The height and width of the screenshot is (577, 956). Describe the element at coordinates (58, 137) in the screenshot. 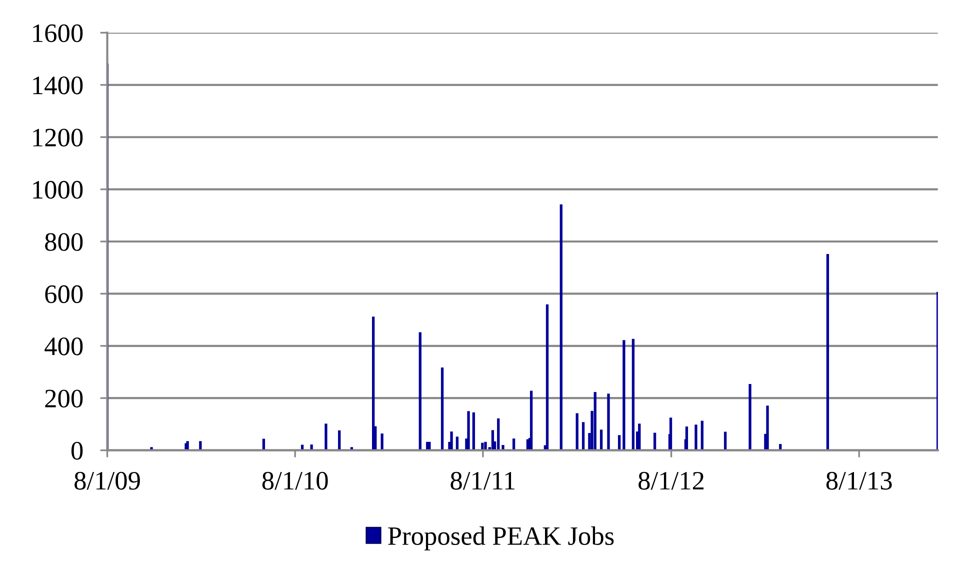

I see `y-tick-label: 1200` at that location.